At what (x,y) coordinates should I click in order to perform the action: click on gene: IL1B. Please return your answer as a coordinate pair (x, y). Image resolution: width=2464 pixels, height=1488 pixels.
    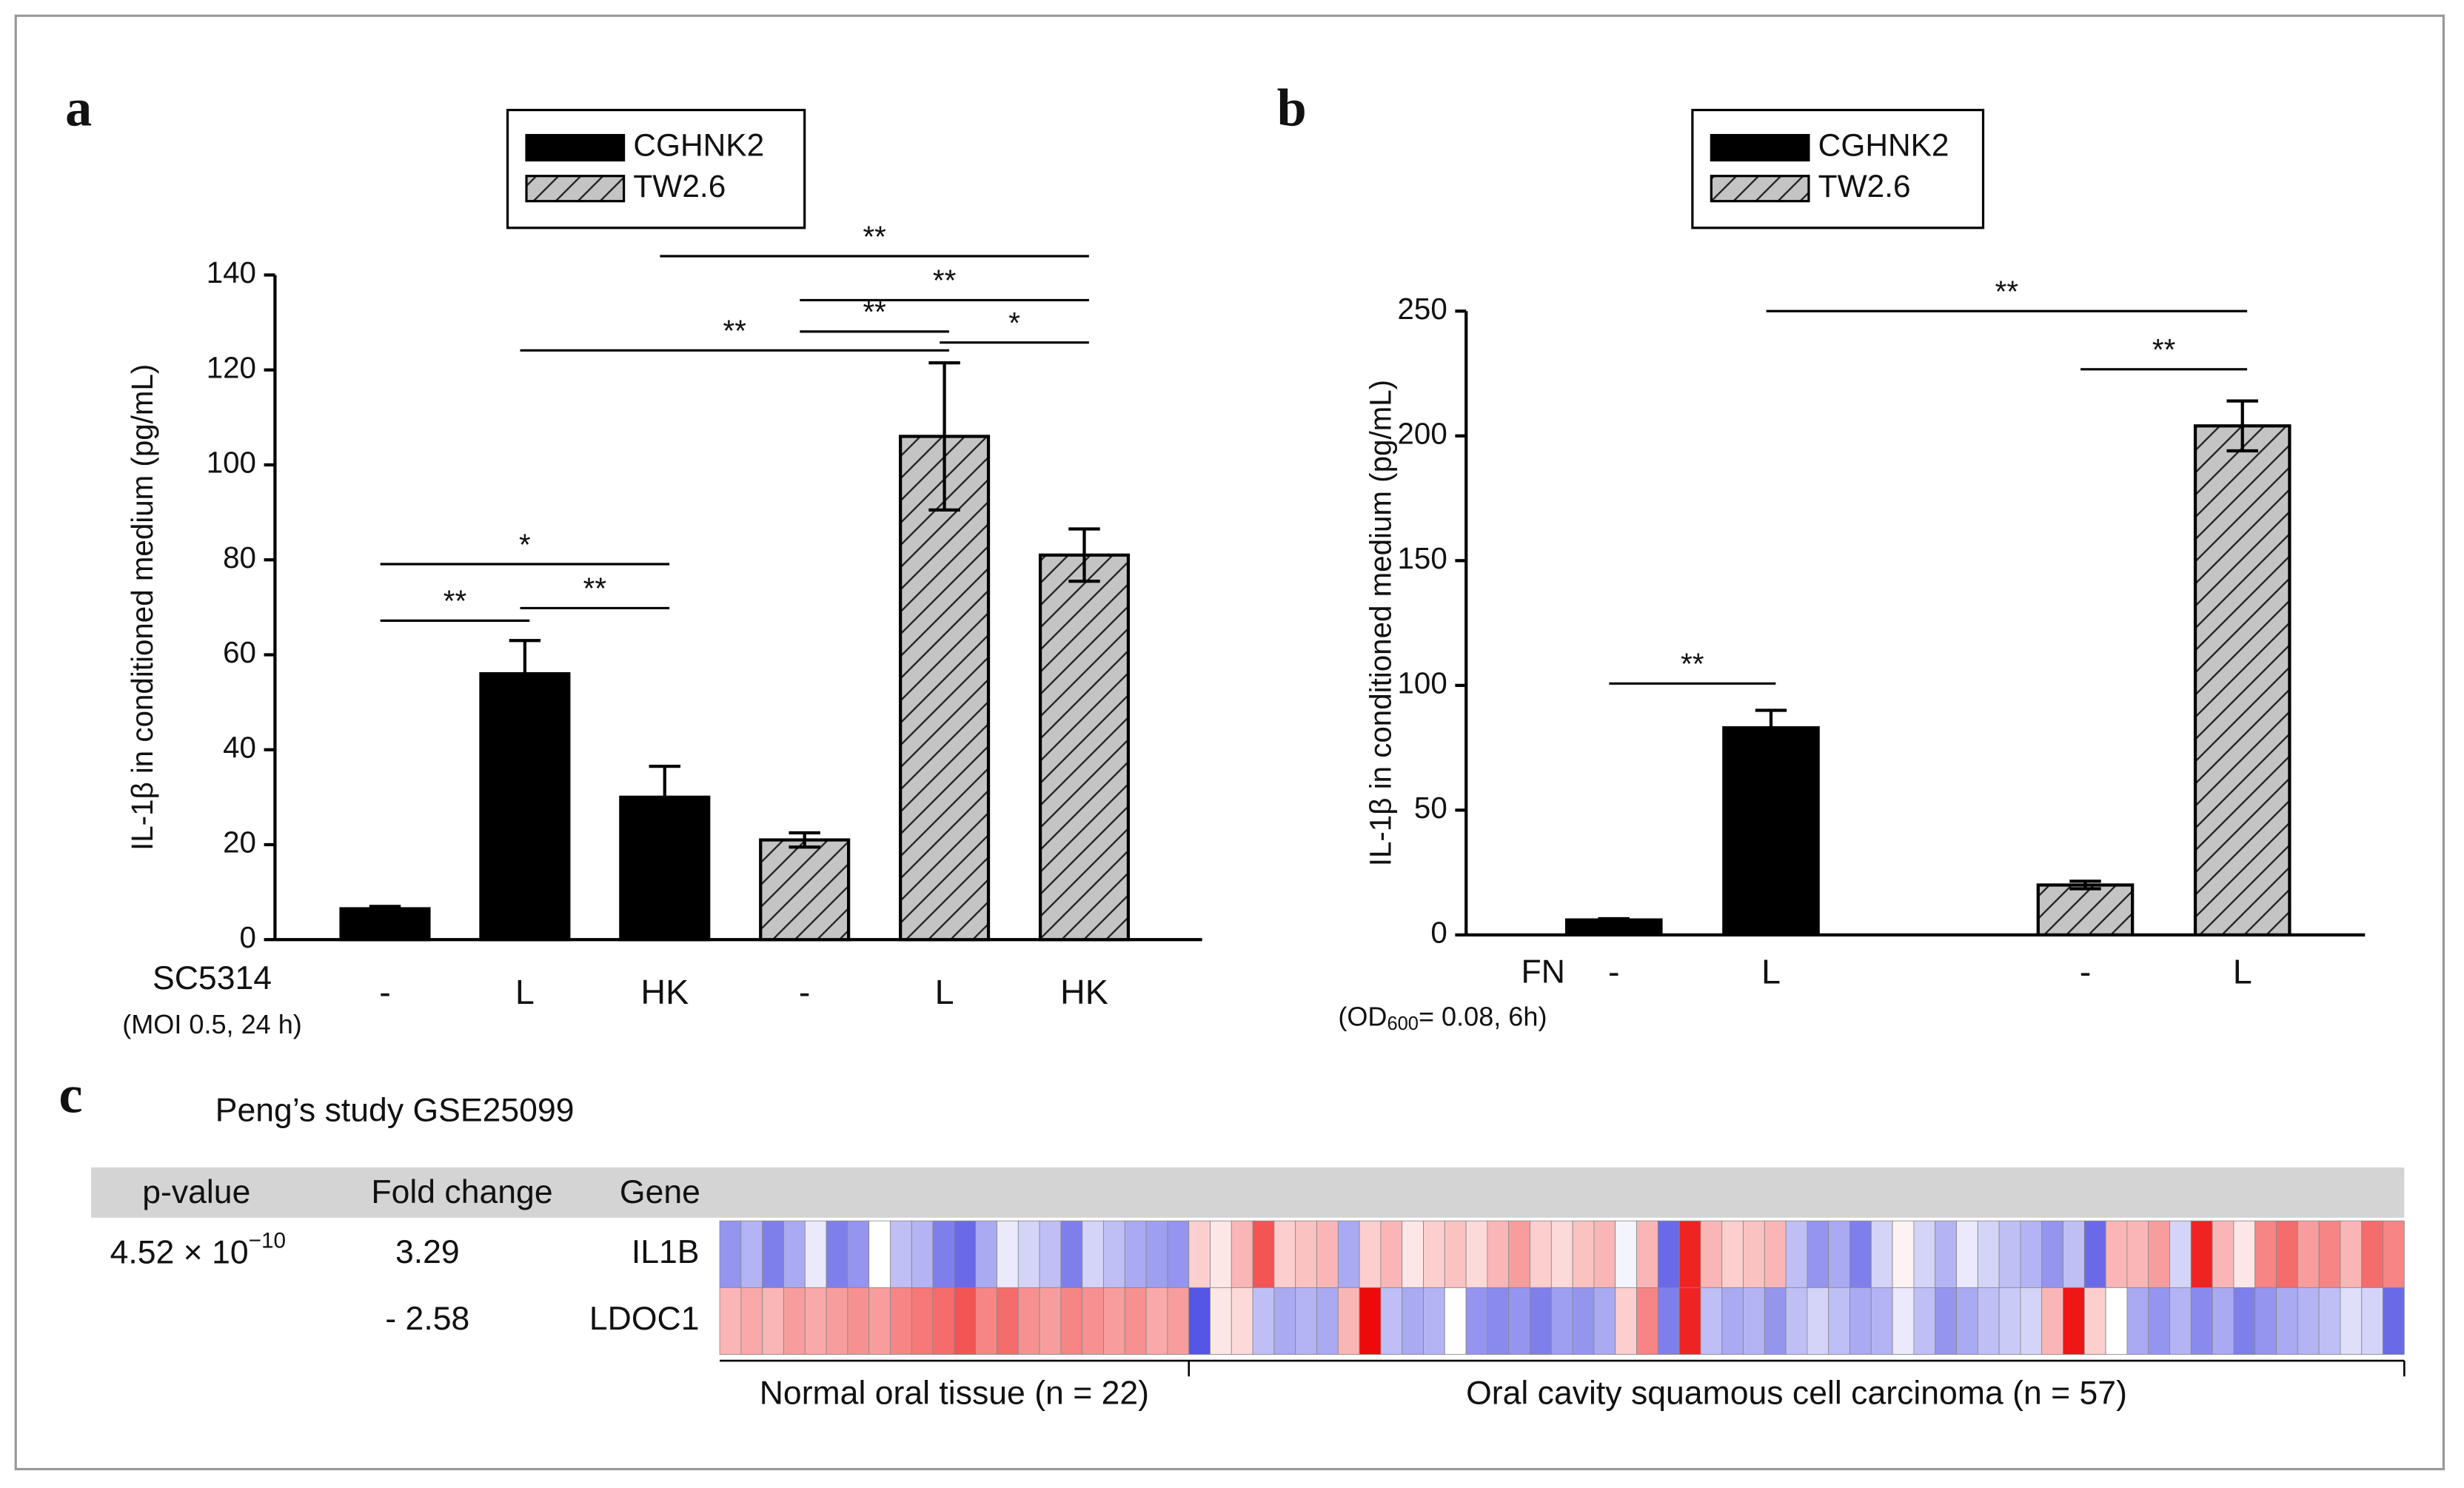
    Looking at the image, I should click on (666, 1252).